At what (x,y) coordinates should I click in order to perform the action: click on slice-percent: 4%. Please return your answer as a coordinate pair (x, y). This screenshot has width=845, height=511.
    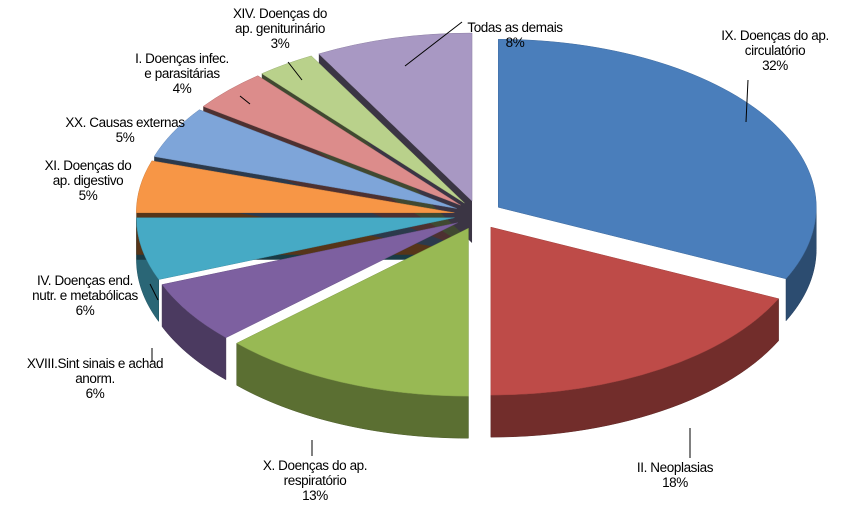
    Looking at the image, I should click on (182, 88).